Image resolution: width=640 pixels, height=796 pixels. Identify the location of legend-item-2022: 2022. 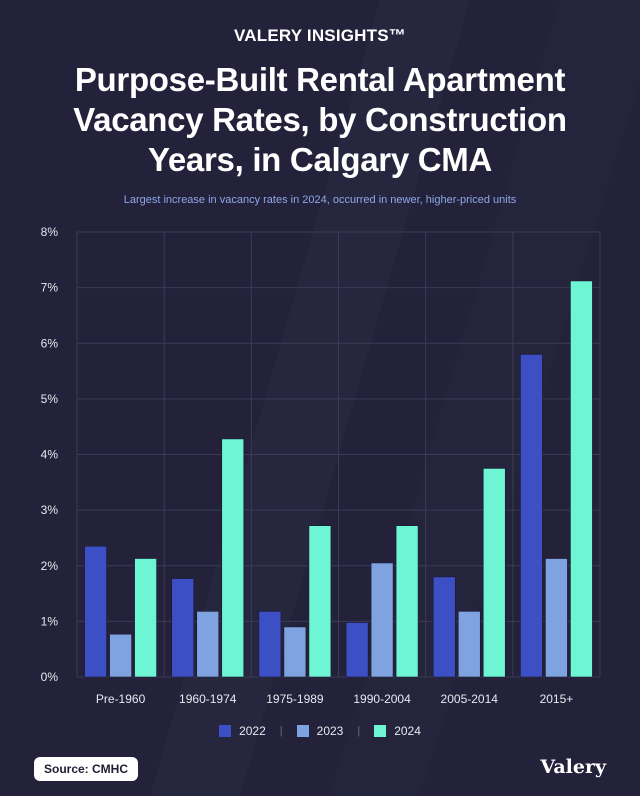
(242, 731).